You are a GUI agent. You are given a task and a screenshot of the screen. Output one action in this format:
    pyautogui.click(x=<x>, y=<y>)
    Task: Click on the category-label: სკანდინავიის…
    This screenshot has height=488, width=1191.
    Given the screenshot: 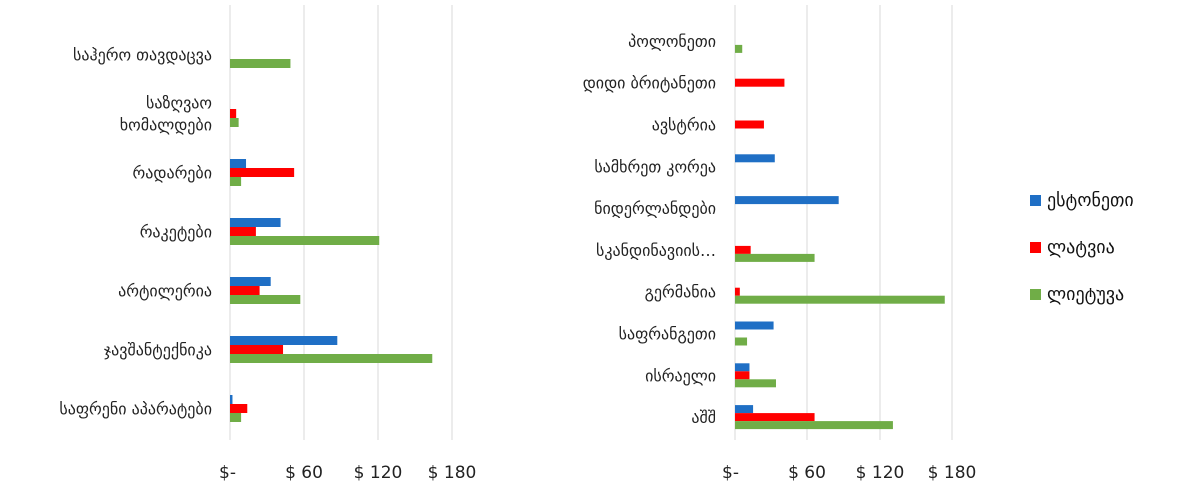 What is the action you would take?
    pyautogui.click(x=656, y=250)
    